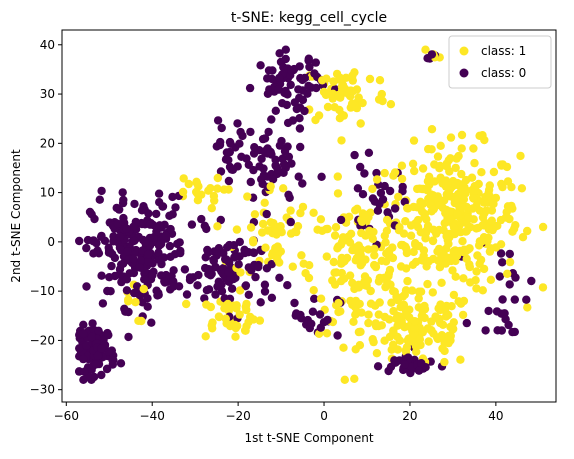  What do you see at coordinates (279, 412) in the screenshot?
I see `x-axis-ticks: −60 −40 −20 0 20 40` at bounding box center [279, 412].